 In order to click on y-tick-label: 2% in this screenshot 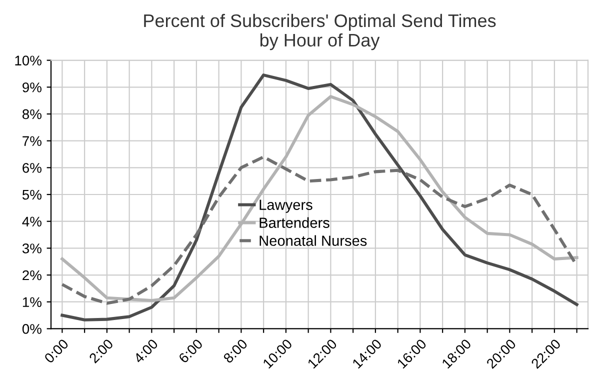, I will do `click(32, 275)`.